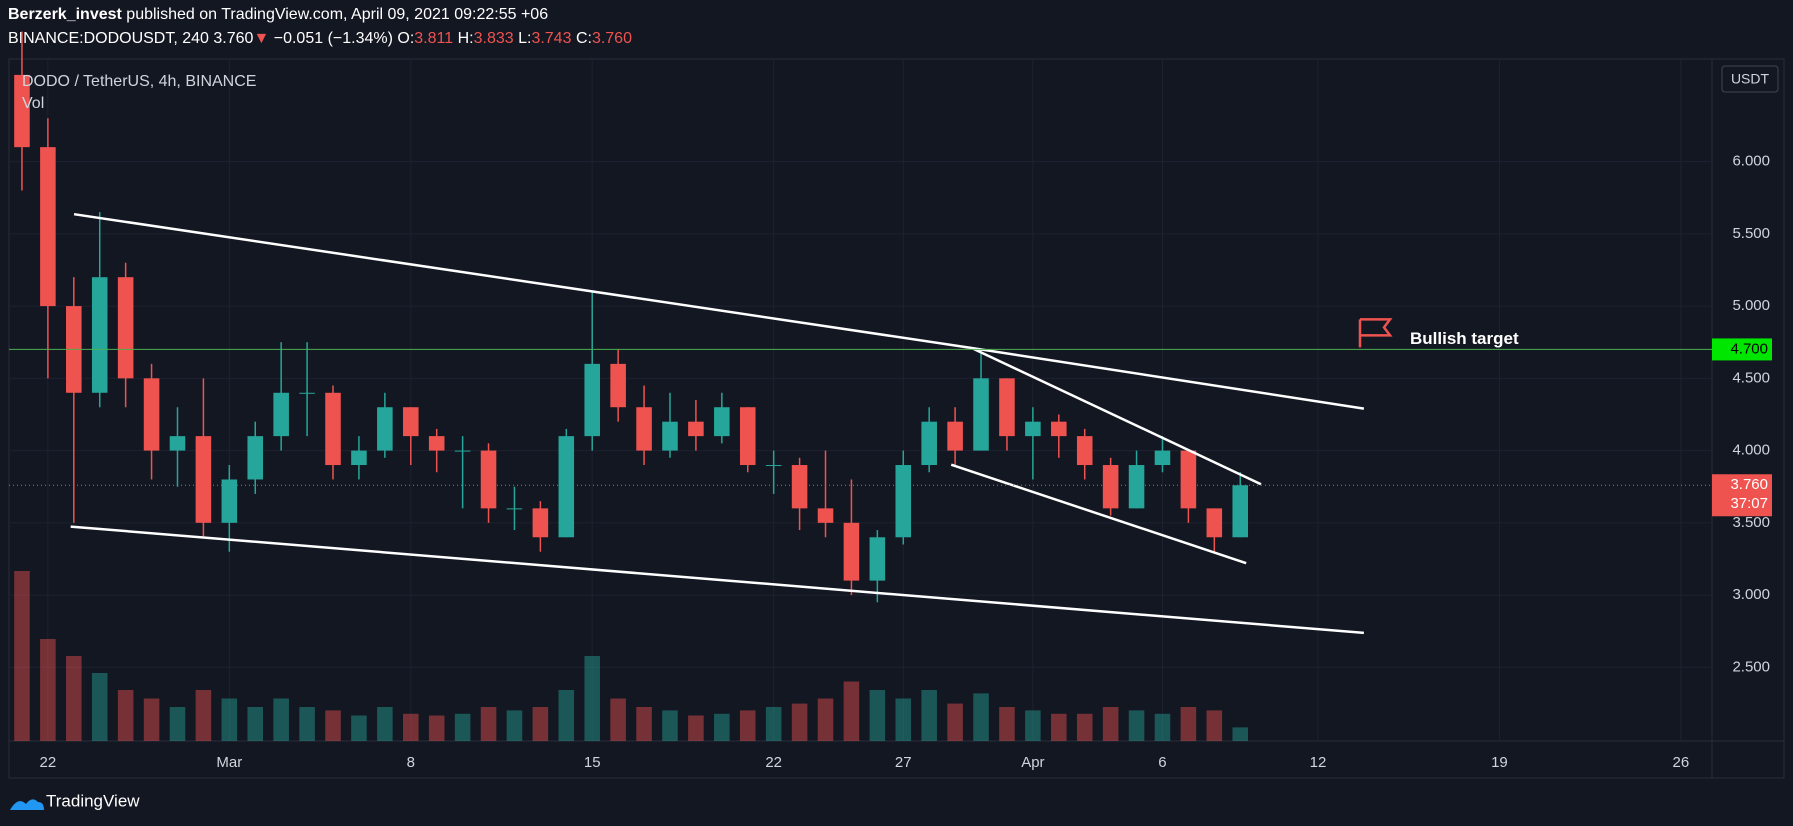 The height and width of the screenshot is (826, 1793). I want to click on high: 3.833, so click(493, 38).